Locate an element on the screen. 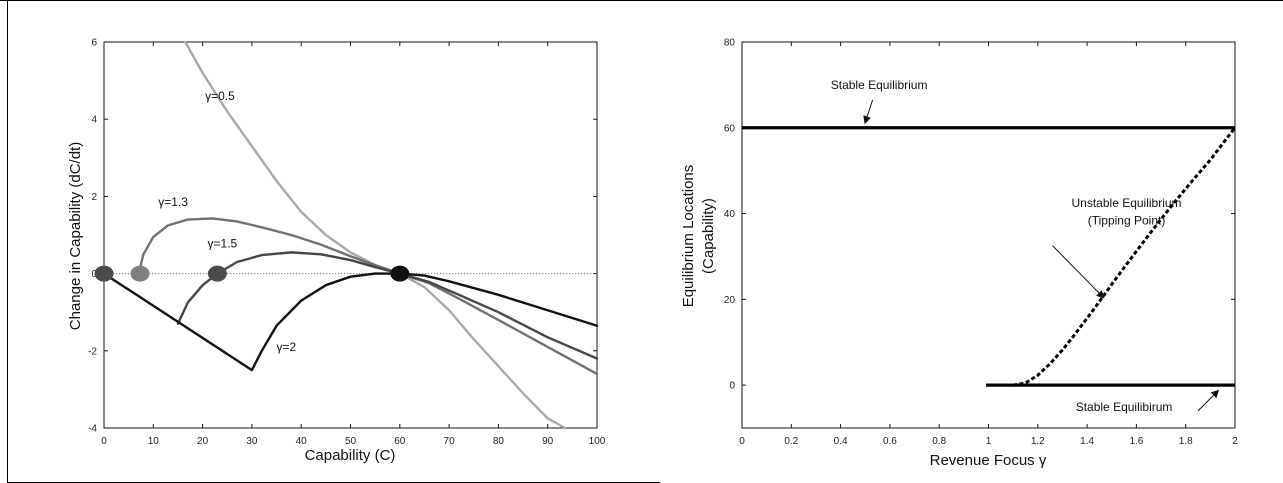 This screenshot has width=1283, height=483. right-unstable-arrow is located at coordinates (1078, 272).